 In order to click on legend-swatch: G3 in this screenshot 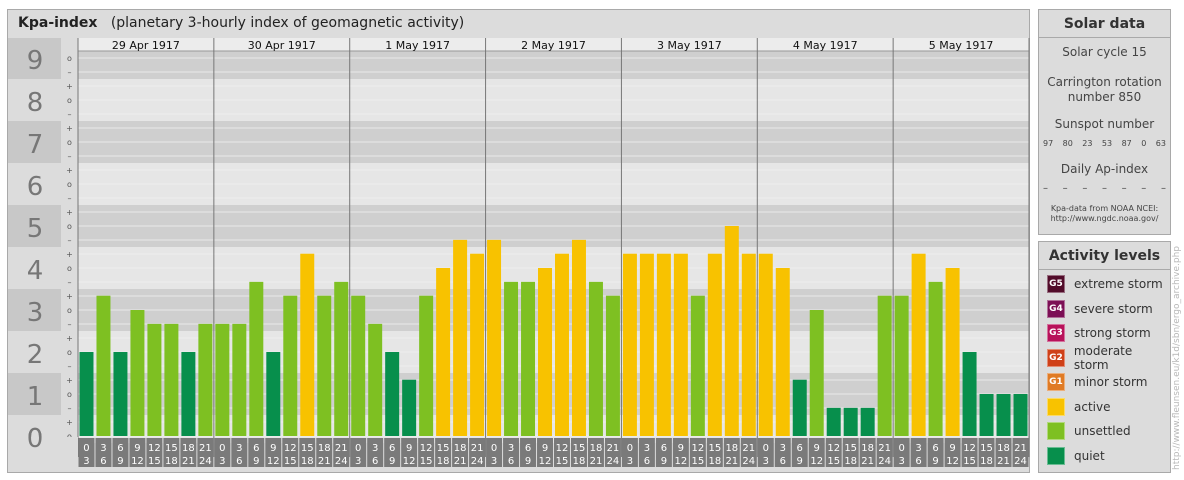, I will do `click(1056, 333)`.